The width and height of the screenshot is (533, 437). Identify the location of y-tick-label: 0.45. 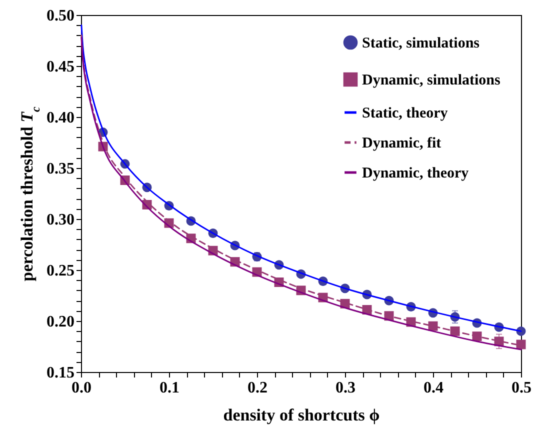
(60, 67).